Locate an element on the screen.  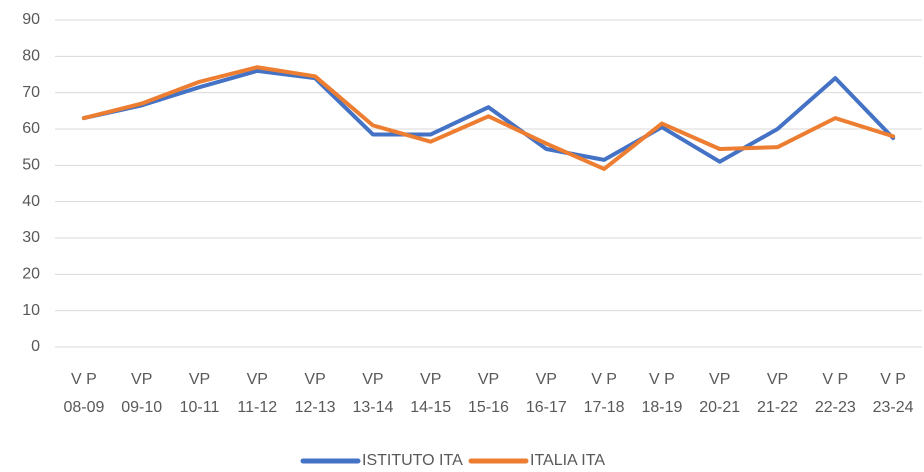
x-tick-label: VP 10-11 is located at coordinates (200, 393).